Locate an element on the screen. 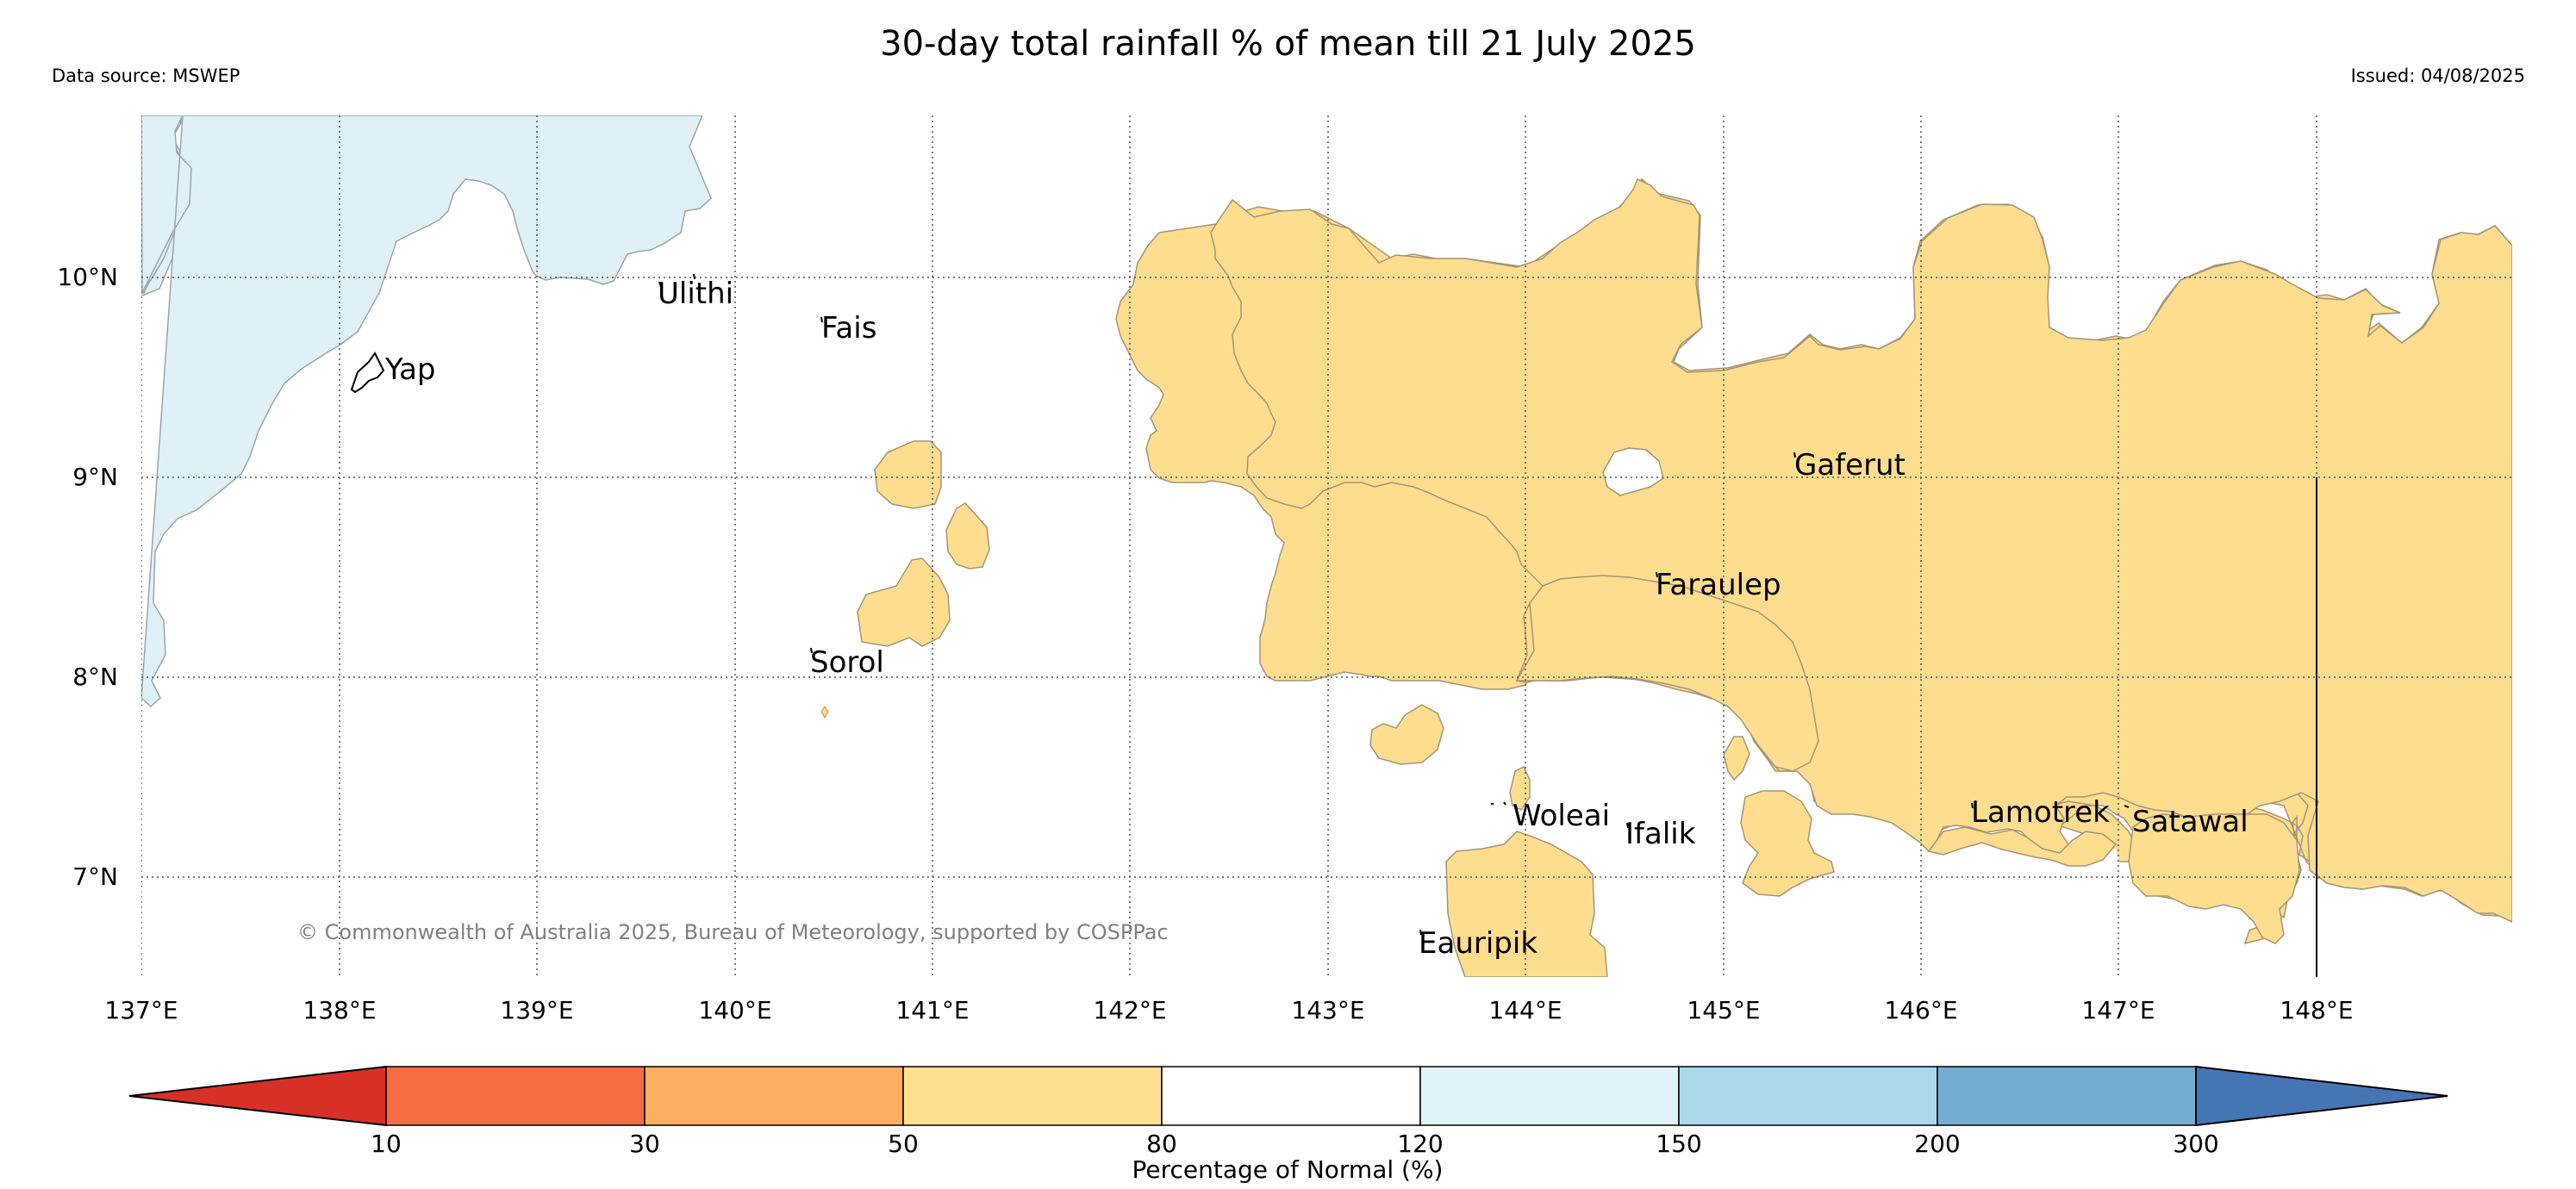 The width and height of the screenshot is (2576, 1189). place-ulithi: Ulithi is located at coordinates (695, 294).